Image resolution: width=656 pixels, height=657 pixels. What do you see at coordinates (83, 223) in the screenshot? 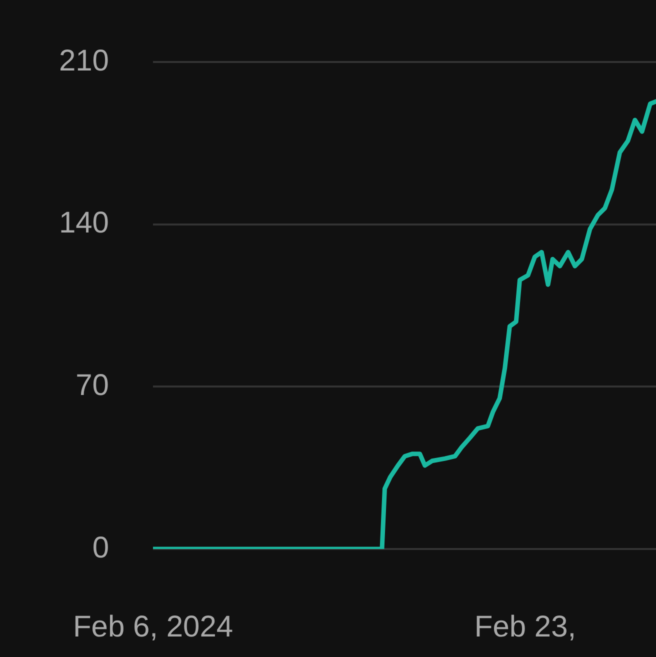
I see `y-tick-label: 140` at bounding box center [83, 223].